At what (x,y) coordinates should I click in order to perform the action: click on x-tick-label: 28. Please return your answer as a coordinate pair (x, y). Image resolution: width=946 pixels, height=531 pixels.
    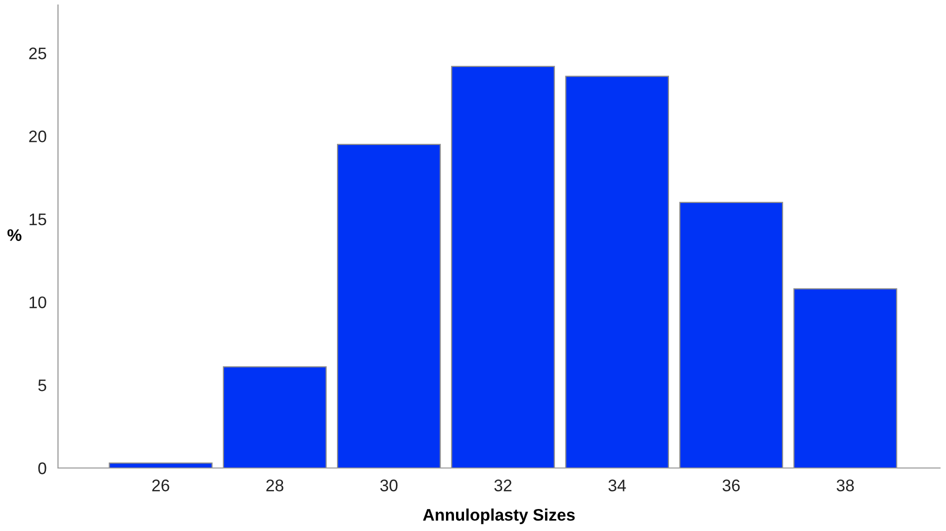
    Looking at the image, I should click on (275, 486).